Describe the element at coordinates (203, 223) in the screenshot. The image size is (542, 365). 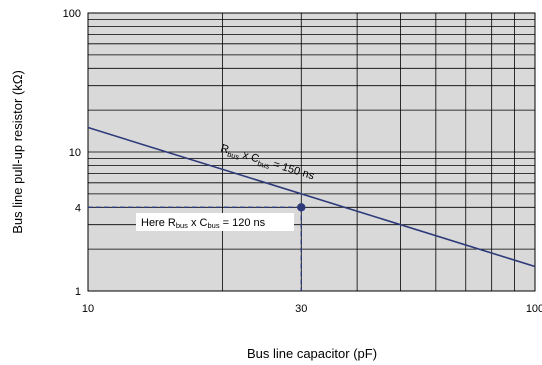
I see `note-label: Here Rbus x Cbus = 120 ns` at that location.